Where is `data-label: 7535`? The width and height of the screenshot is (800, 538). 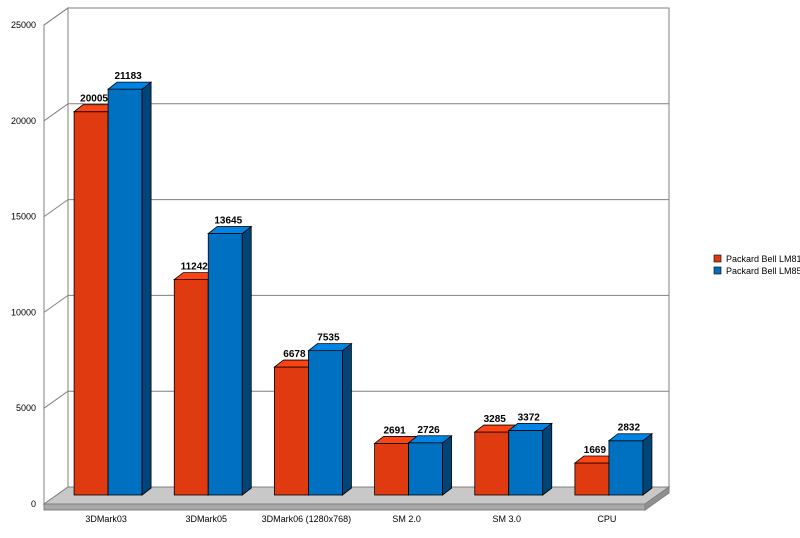 data-label: 7535 is located at coordinates (328, 338).